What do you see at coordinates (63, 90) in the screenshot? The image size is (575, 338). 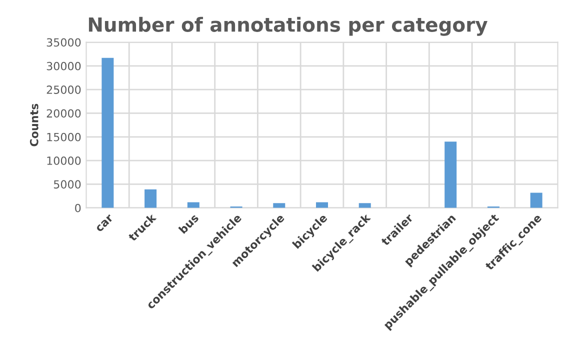 I see `y-tick-label: 25000` at bounding box center [63, 90].